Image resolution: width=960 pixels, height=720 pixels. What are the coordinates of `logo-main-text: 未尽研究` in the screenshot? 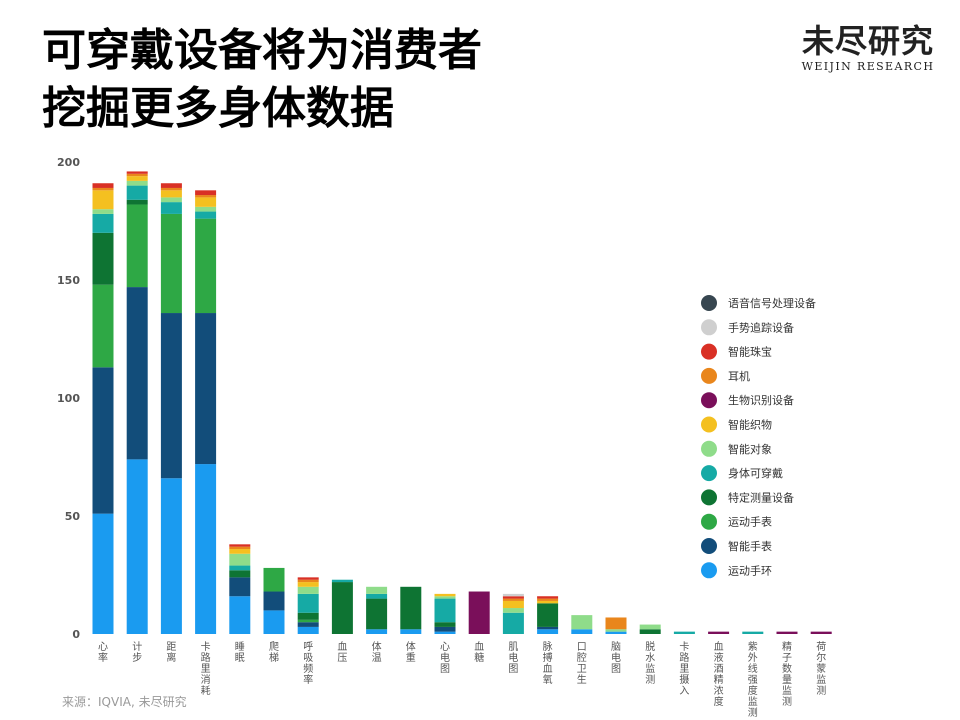 It's located at (867, 41).